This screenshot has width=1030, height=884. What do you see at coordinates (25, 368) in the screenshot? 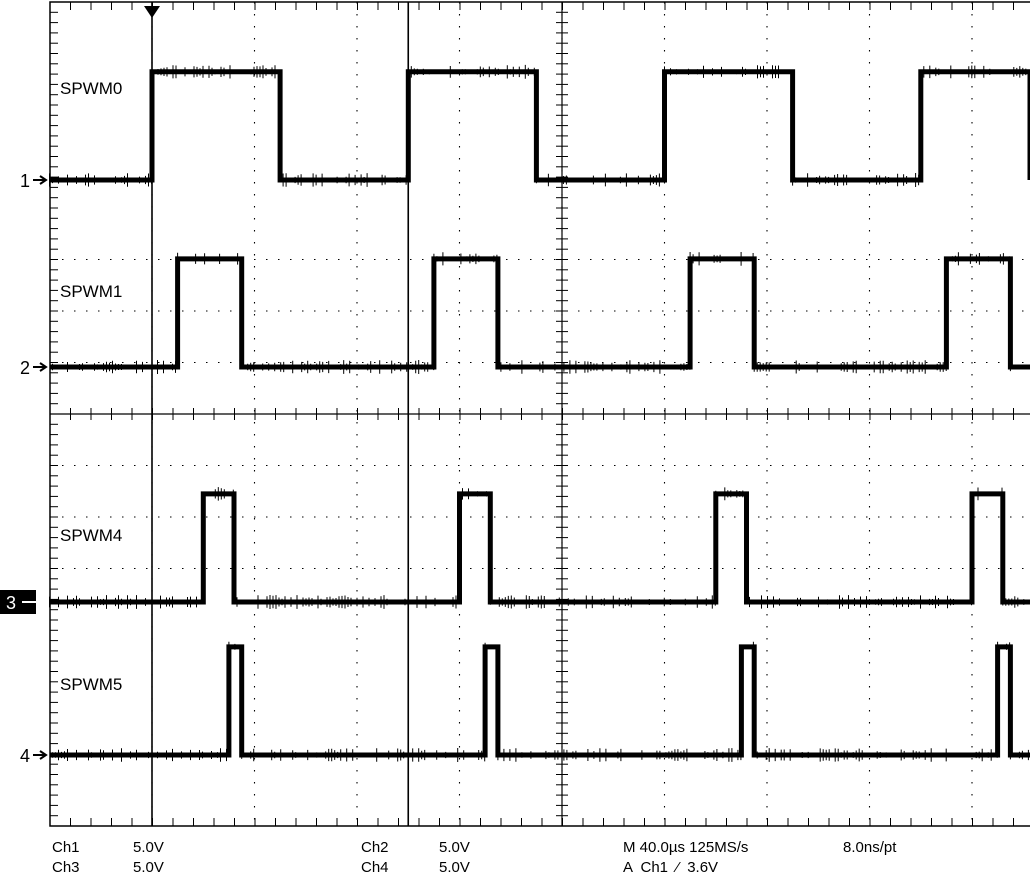
I see `ch2-ground-marker: 2` at bounding box center [25, 368].